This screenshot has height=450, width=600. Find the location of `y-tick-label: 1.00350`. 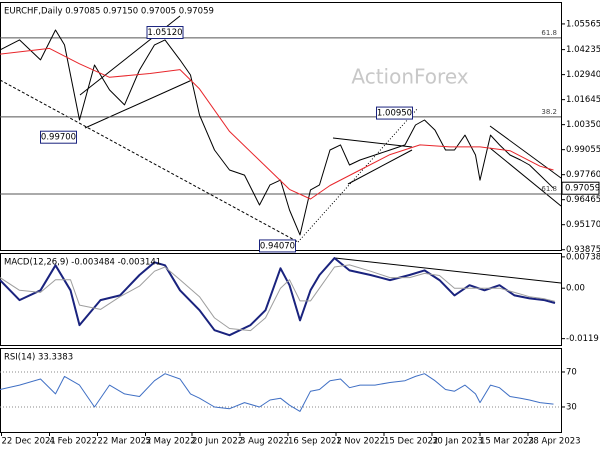

y-tick-label: 1.00350 is located at coordinates (583, 125).